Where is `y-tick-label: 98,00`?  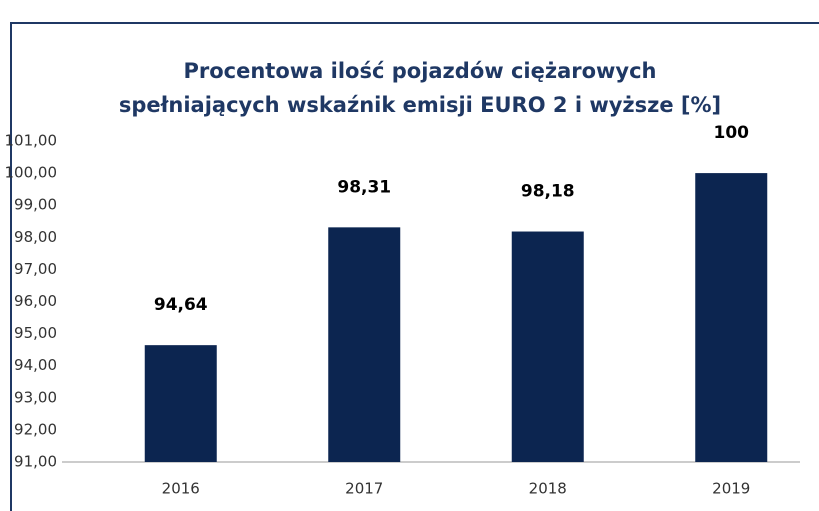
y-tick-label: 98,00 is located at coordinates (35, 237).